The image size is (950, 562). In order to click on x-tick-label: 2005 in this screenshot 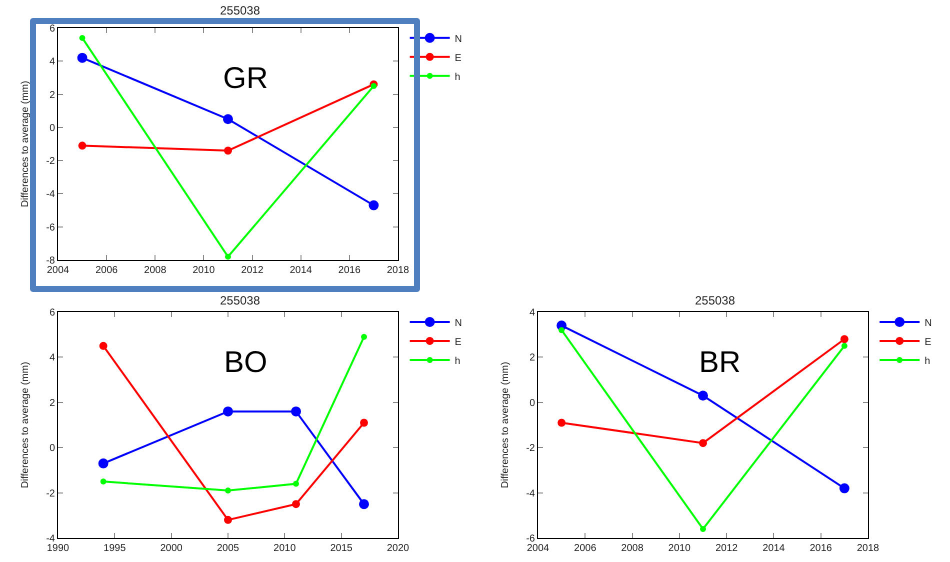, I will do `click(228, 548)`.